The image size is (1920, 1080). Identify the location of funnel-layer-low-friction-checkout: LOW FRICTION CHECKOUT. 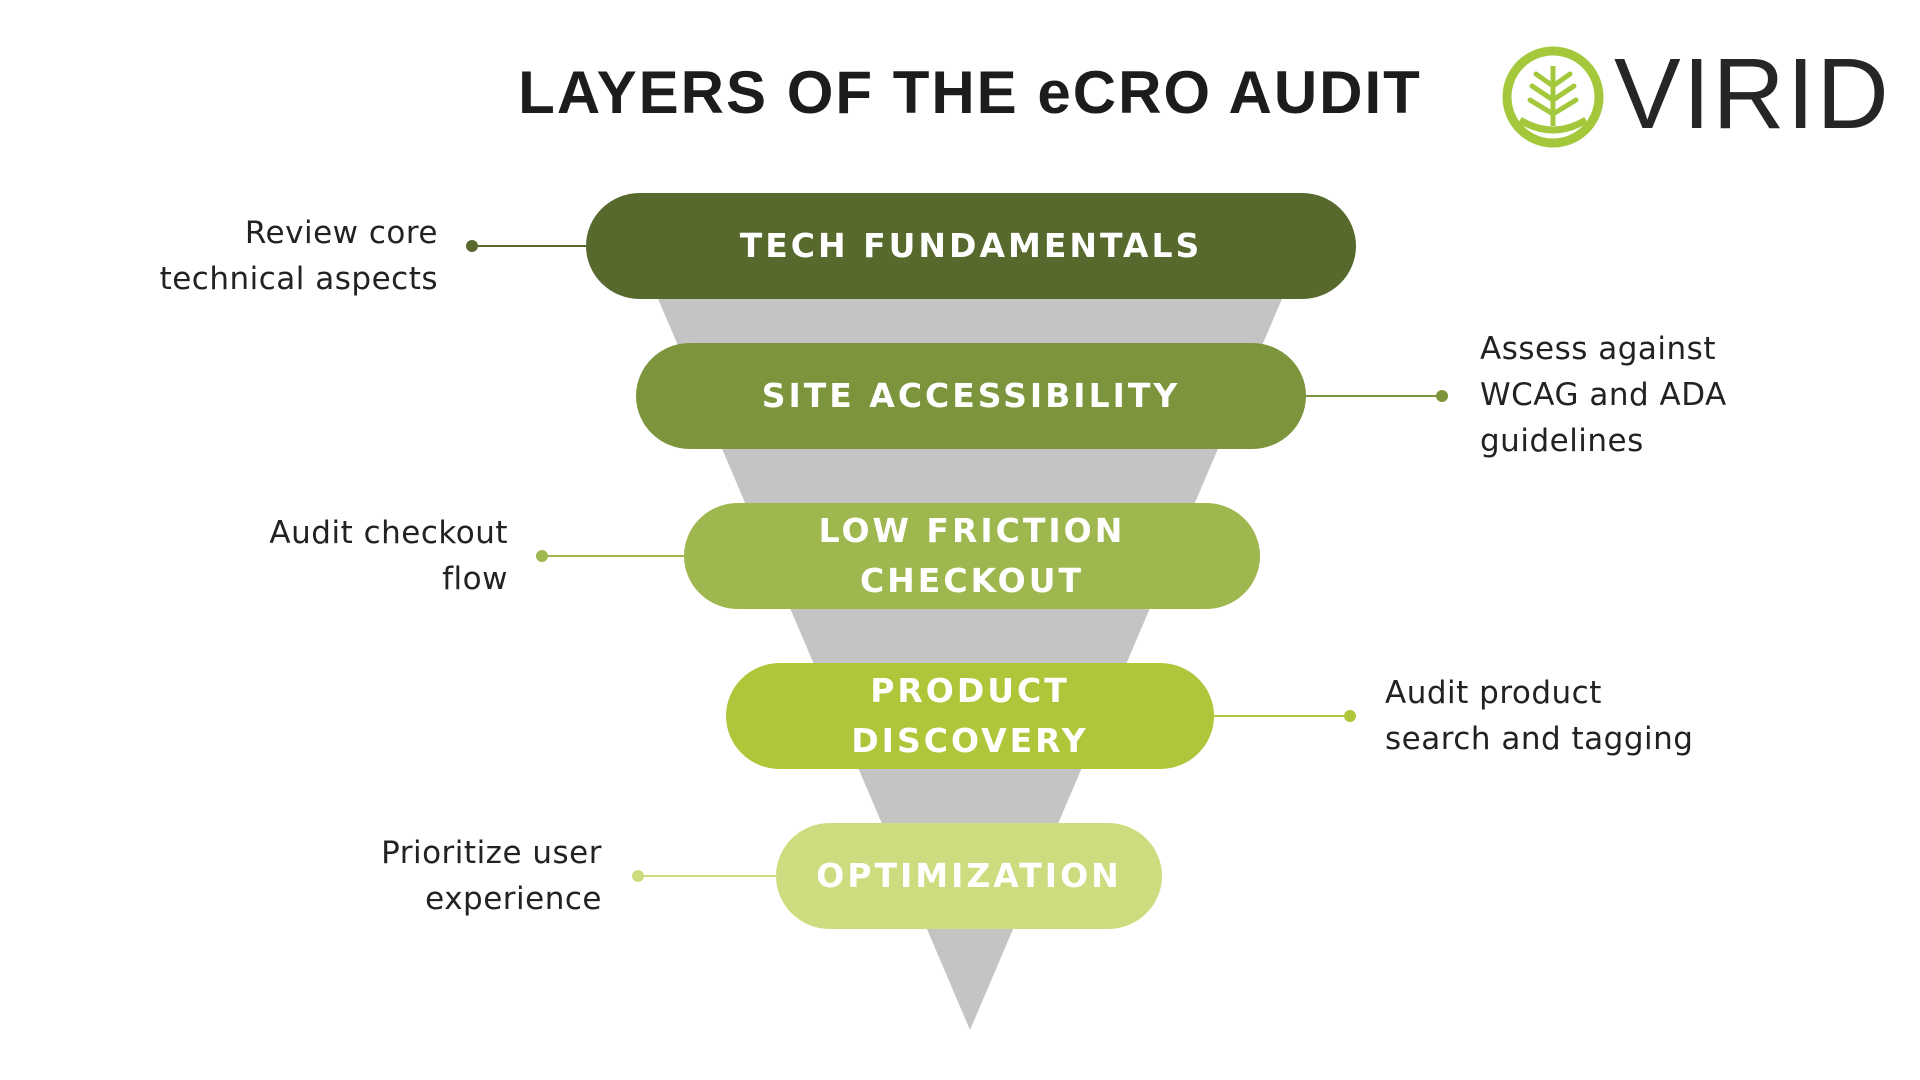
(972, 556).